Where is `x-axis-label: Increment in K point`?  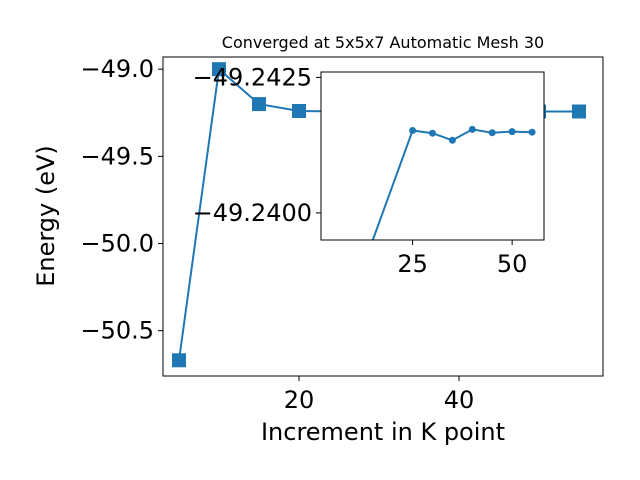 x-axis-label: Increment in K point is located at coordinates (383, 432).